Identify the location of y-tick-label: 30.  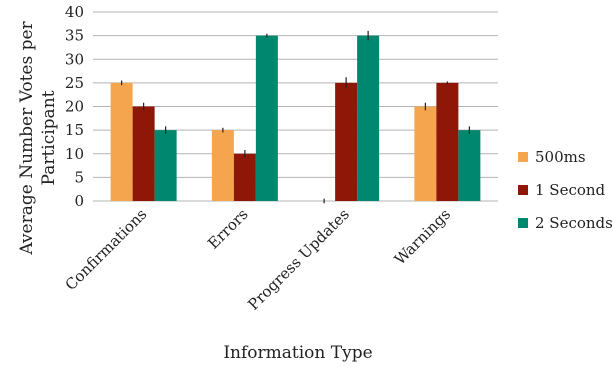
(74, 59).